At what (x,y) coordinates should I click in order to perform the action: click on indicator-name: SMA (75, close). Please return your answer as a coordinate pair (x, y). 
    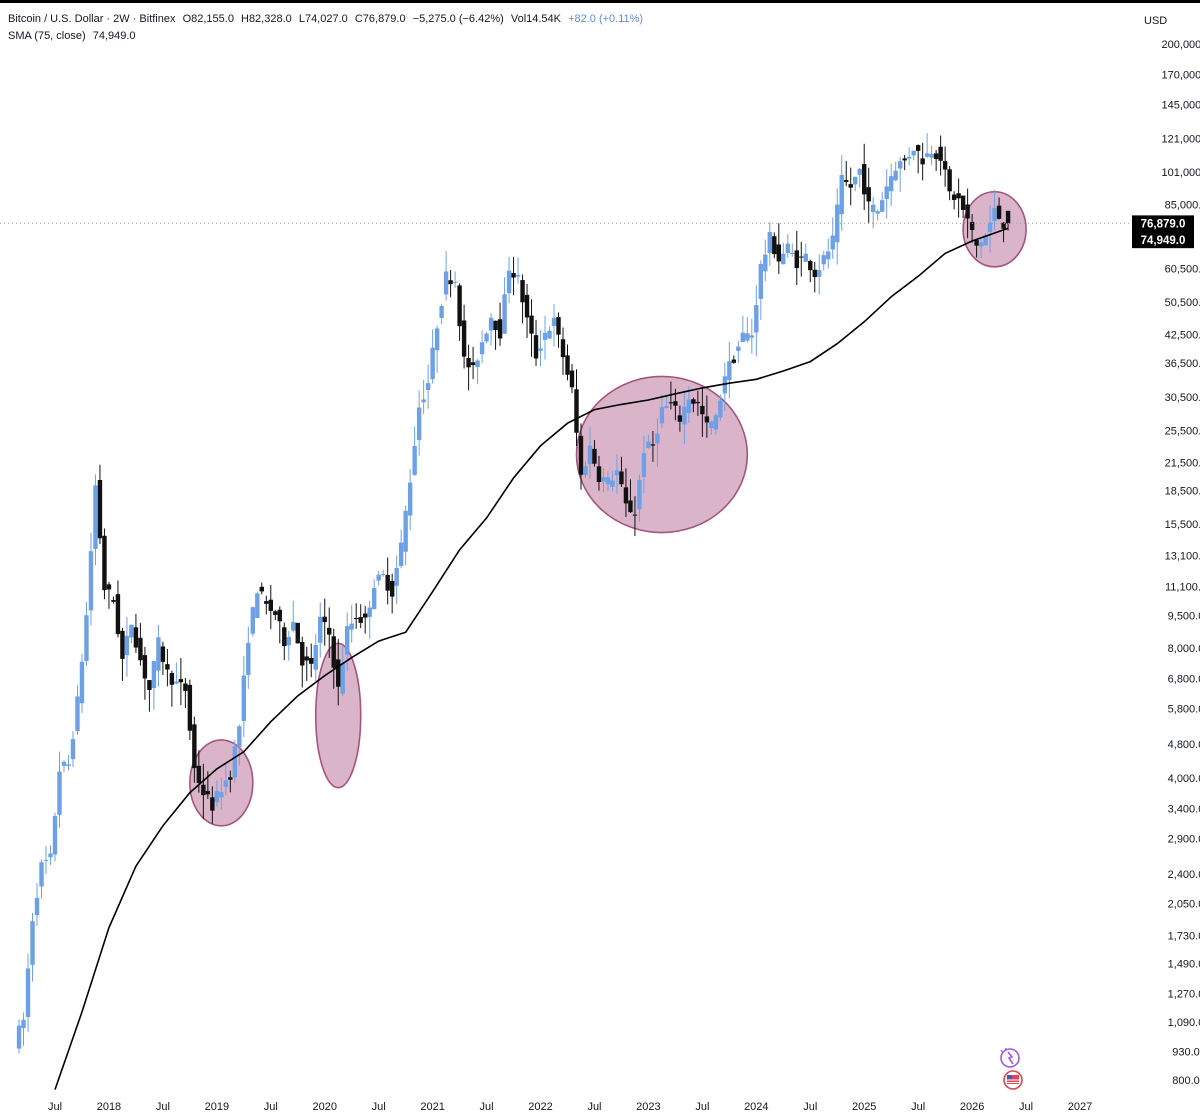
    Looking at the image, I should click on (47, 36).